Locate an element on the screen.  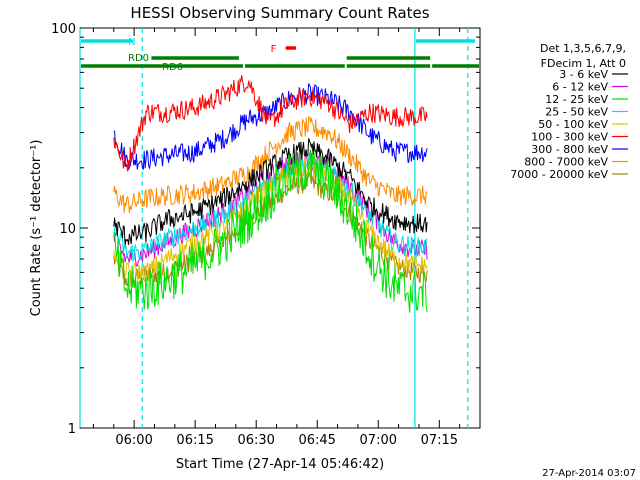
x-tick-label-2: 06:30 is located at coordinates (255, 440).